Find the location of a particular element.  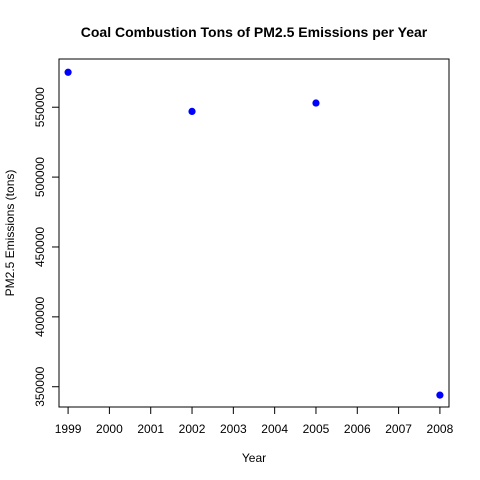

x-tick-label: 1999 is located at coordinates (68, 429).